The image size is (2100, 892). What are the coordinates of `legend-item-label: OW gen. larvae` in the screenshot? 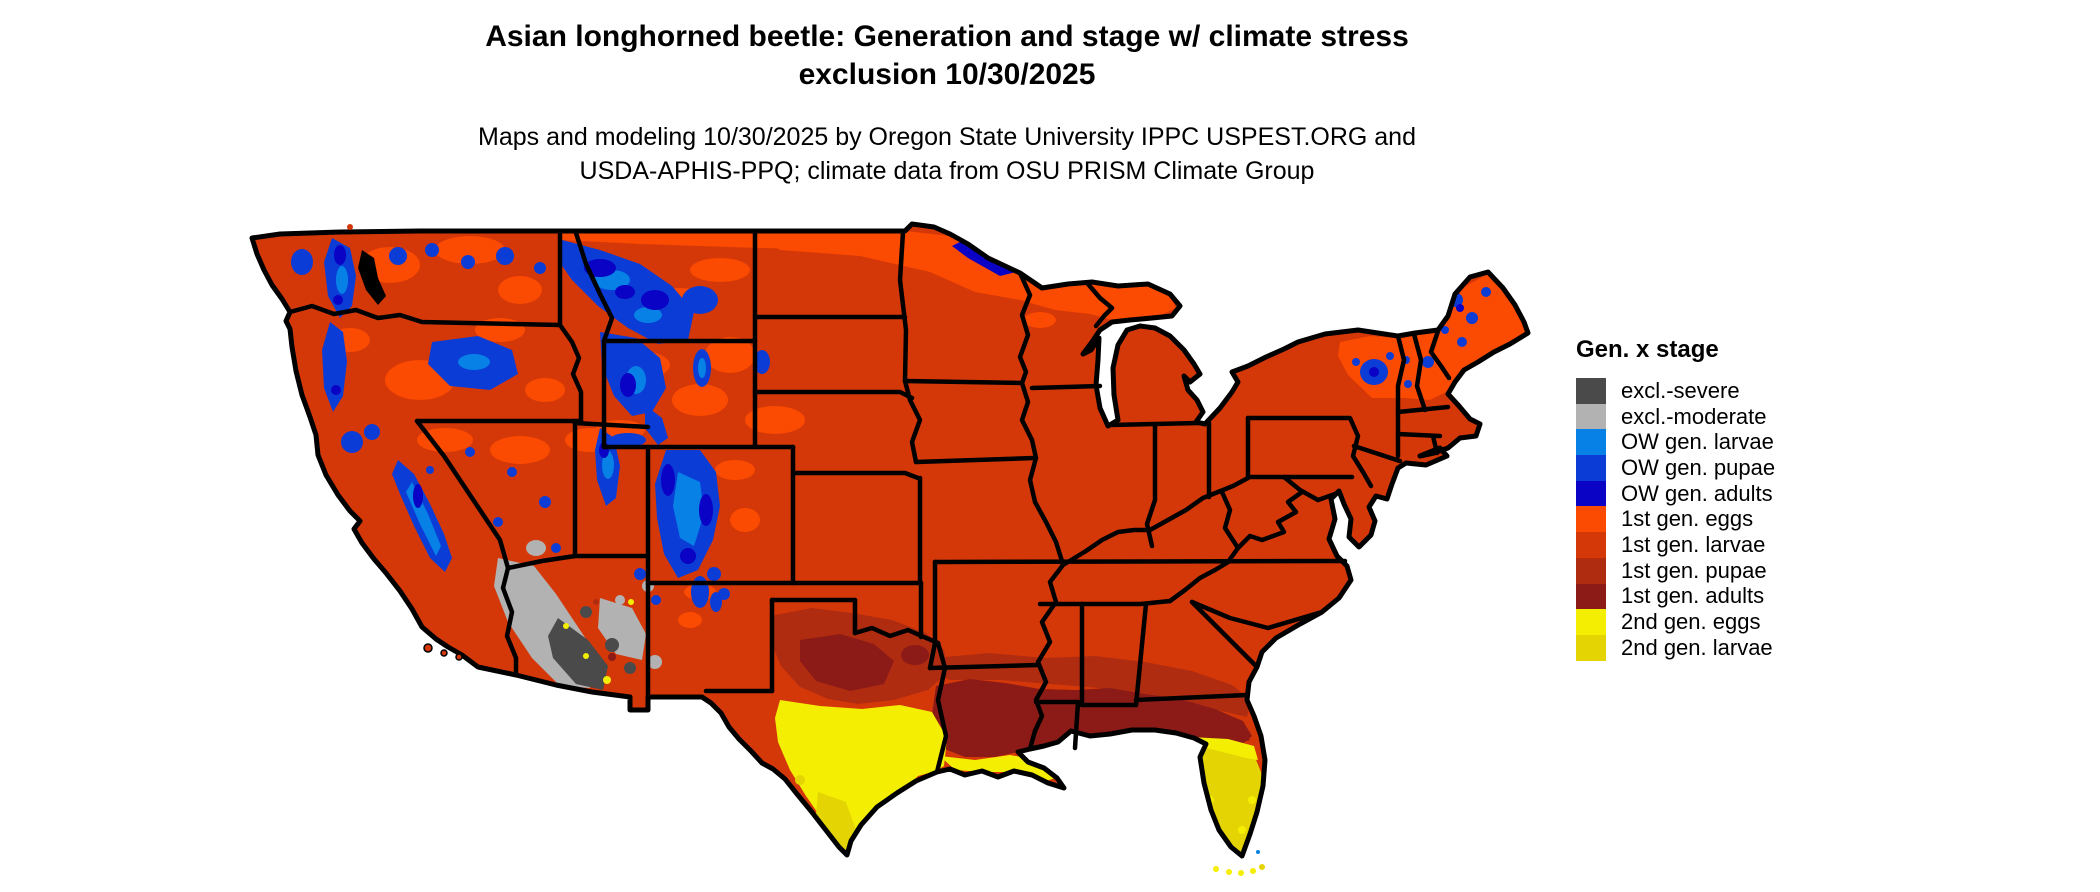 It's located at (1697, 442).